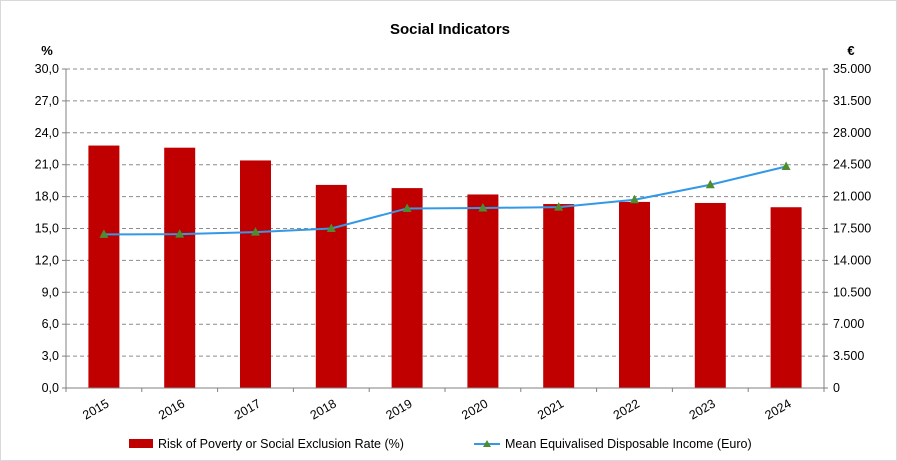 The width and height of the screenshot is (897, 461). Describe the element at coordinates (852, 197) in the screenshot. I see `right-tick-label: 21.000` at that location.